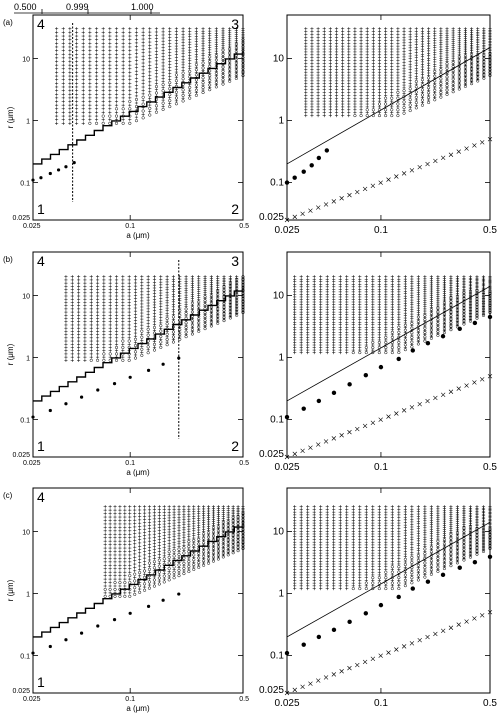  Describe the element at coordinates (341, 198) in the screenshot. I see `x-marker` at that location.